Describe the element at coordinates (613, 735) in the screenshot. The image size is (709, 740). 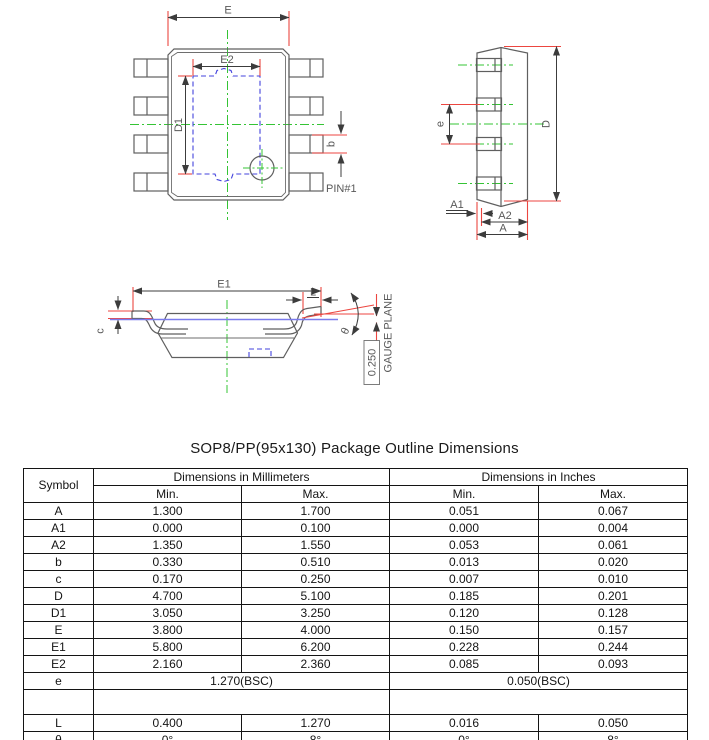
I see `cell-in-max: 8°` at that location.